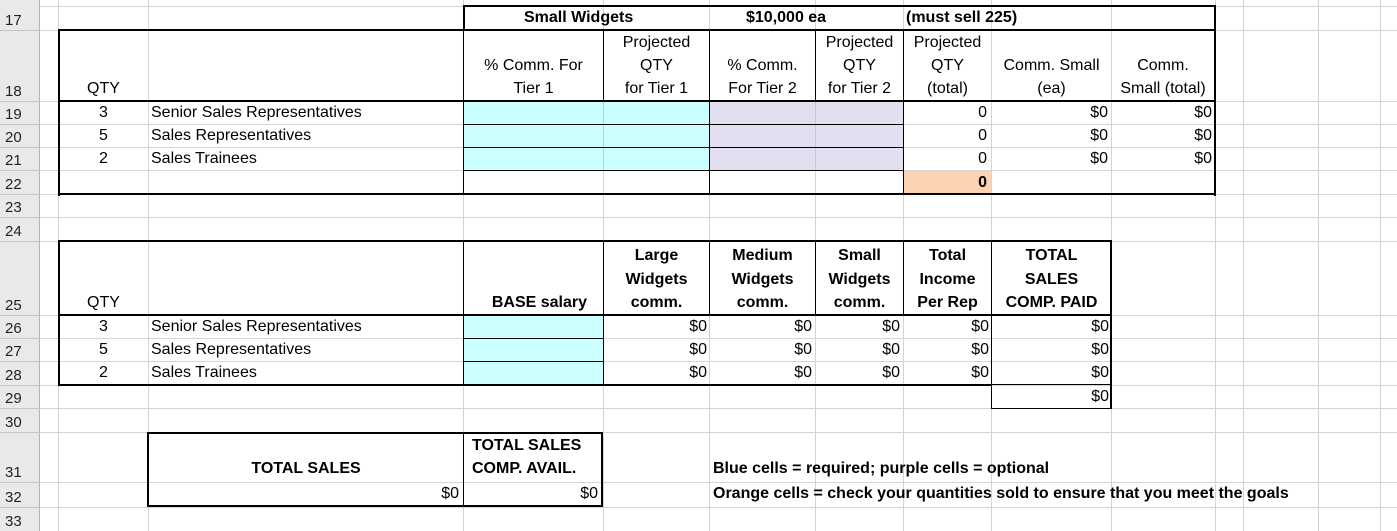 Image resolution: width=1397 pixels, height=531 pixels. What do you see at coordinates (762, 65) in the screenshot?
I see `comm-tier2-header: % Comm.` at bounding box center [762, 65].